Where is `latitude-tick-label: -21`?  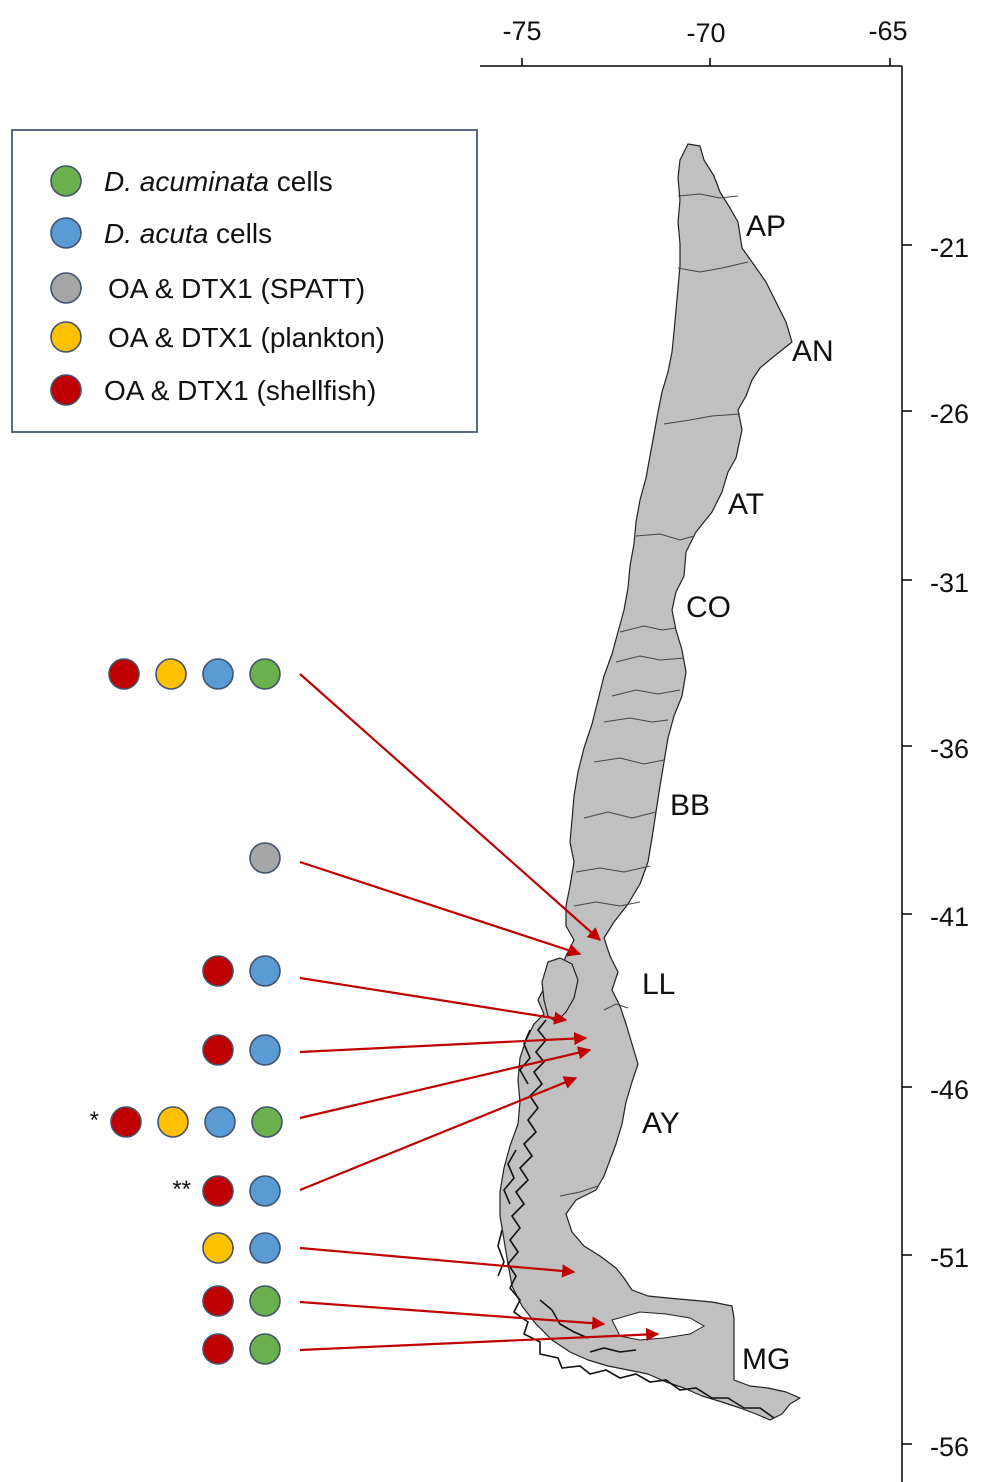 latitude-tick-label: -21 is located at coordinates (949, 248).